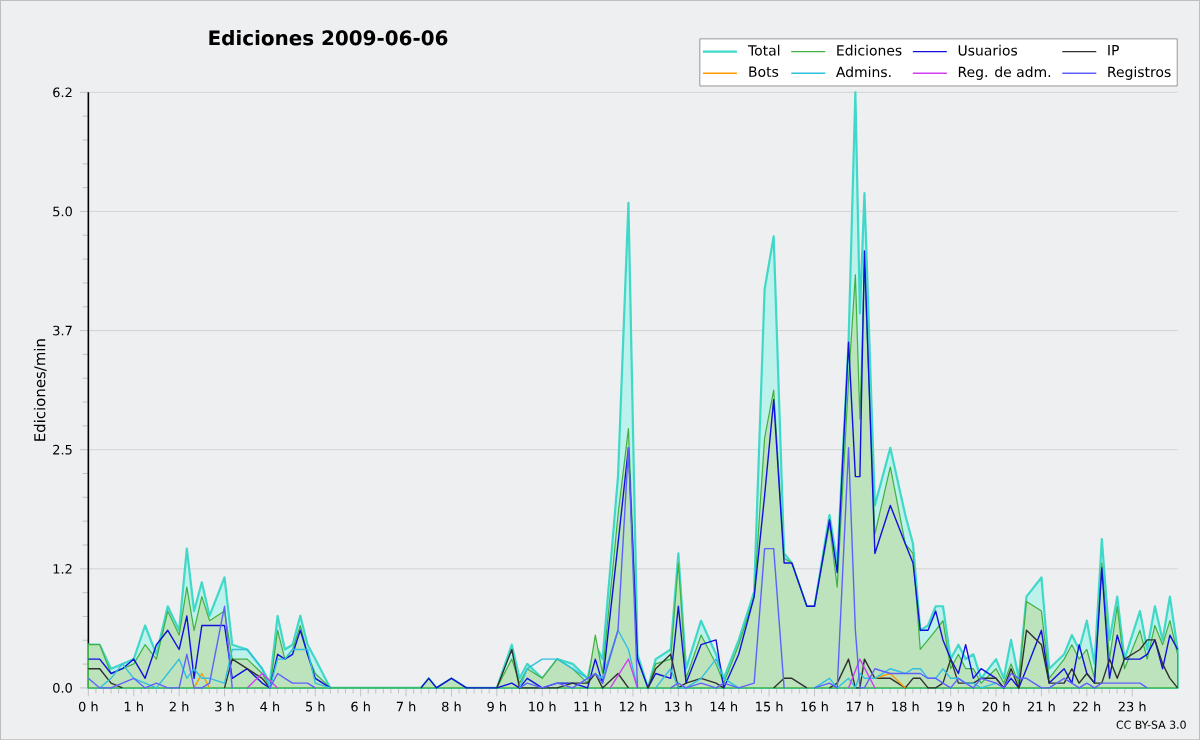 The image size is (1200, 740). Describe the element at coordinates (328, 37) in the screenshot. I see `chart-title: Ediciones 2009-06-06` at that location.